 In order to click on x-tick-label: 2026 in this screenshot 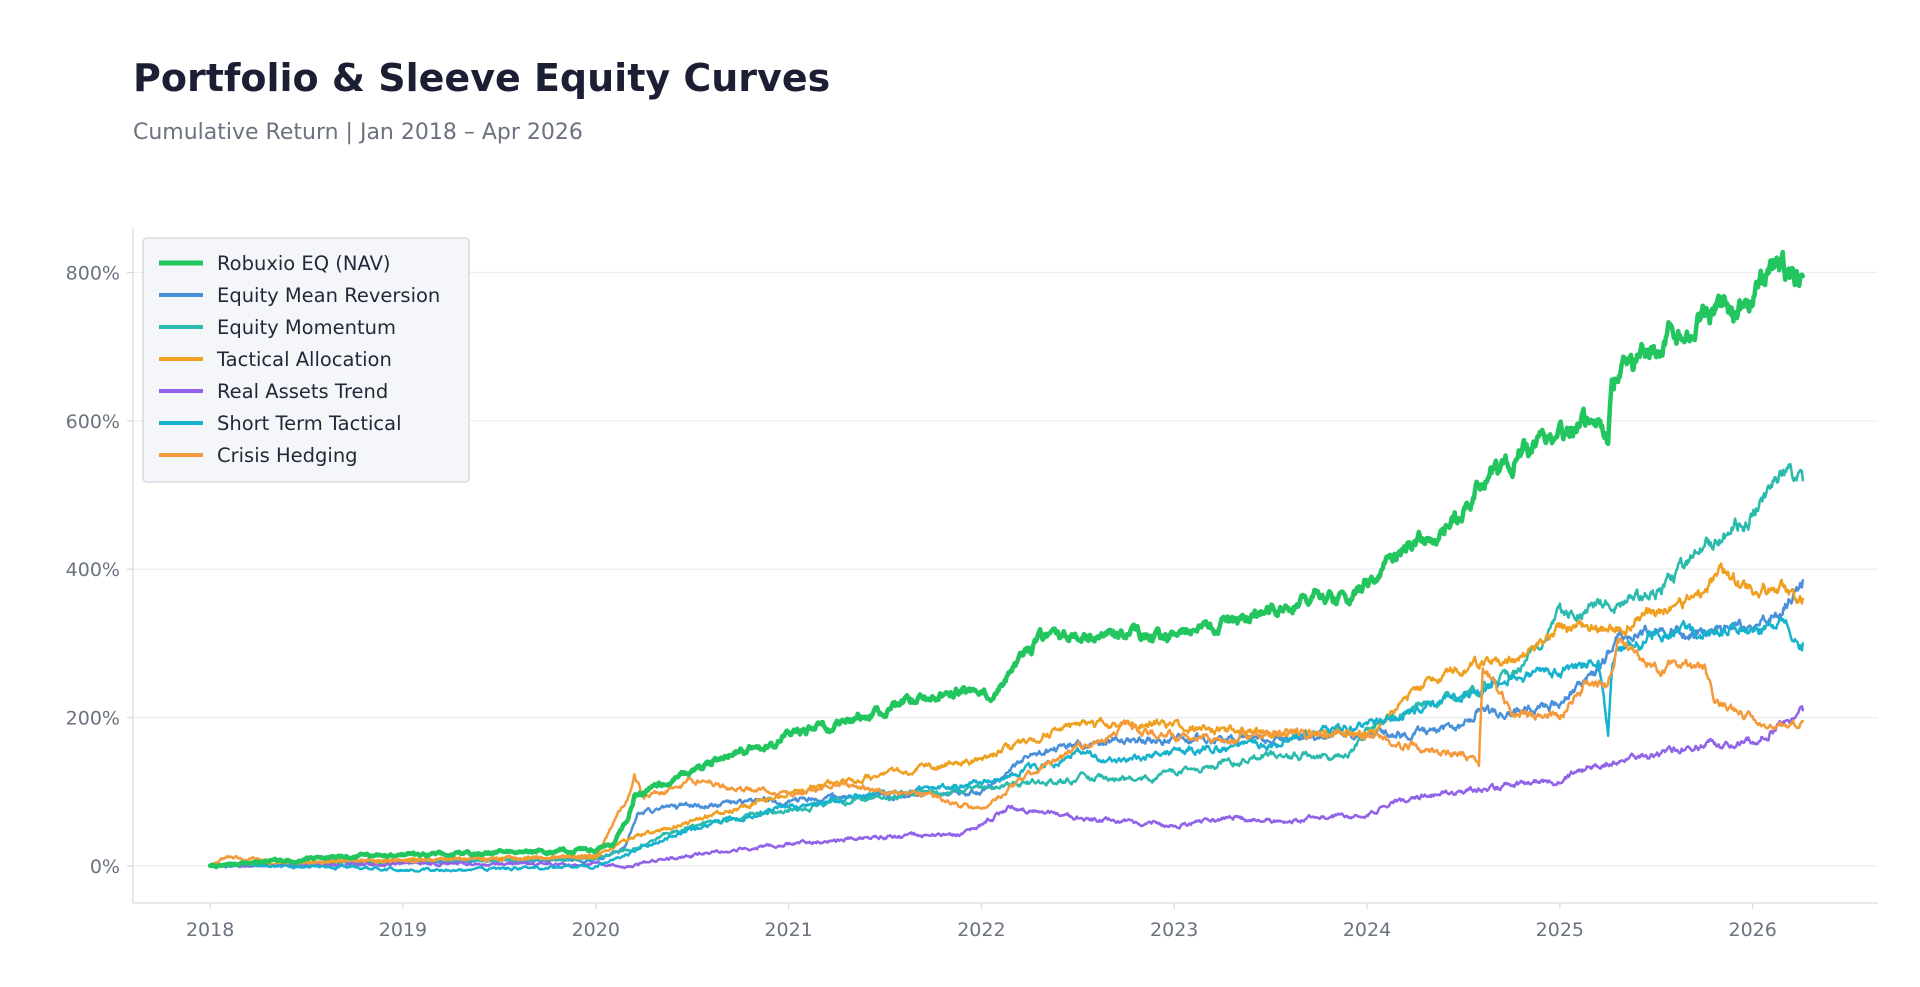, I will do `click(1752, 930)`.